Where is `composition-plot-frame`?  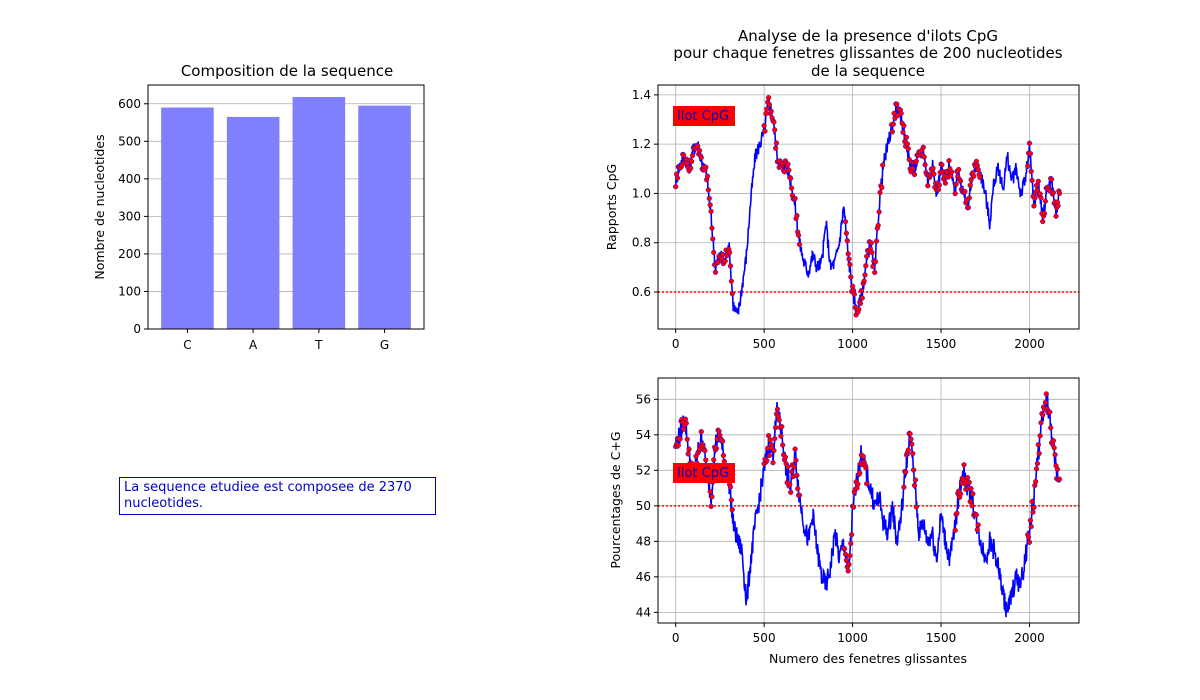 composition-plot-frame is located at coordinates (286, 207).